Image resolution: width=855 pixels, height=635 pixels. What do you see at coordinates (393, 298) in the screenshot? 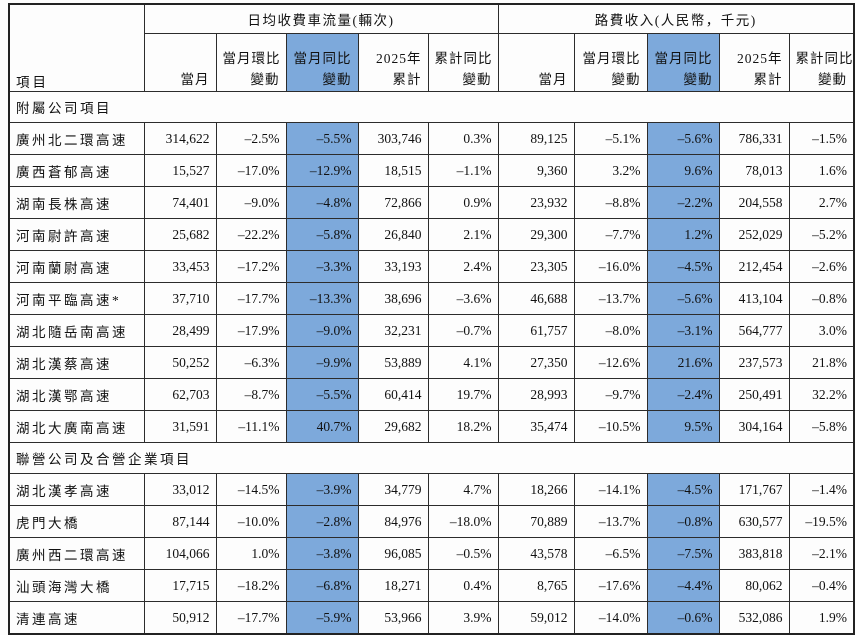
I see `value-cell: 38,696` at bounding box center [393, 298].